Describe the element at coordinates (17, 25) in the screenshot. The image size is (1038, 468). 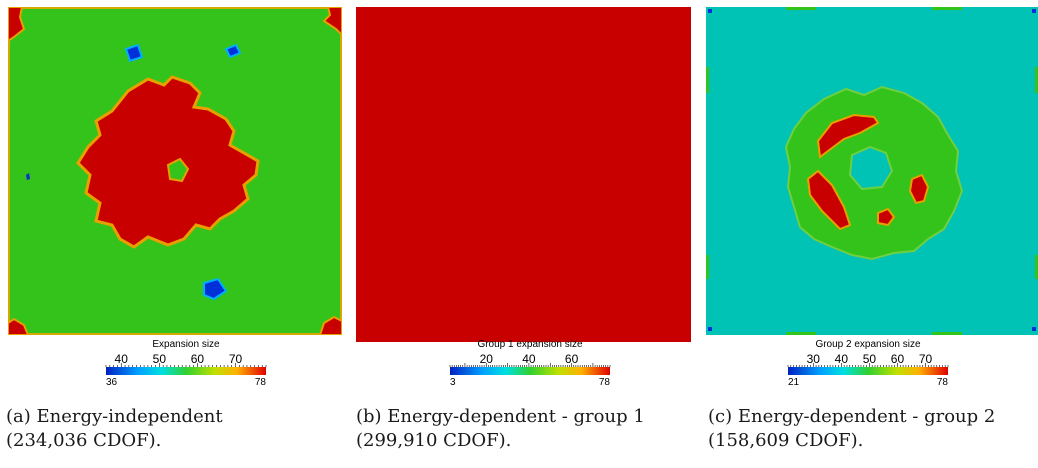
I see `corner-region-tl` at that location.